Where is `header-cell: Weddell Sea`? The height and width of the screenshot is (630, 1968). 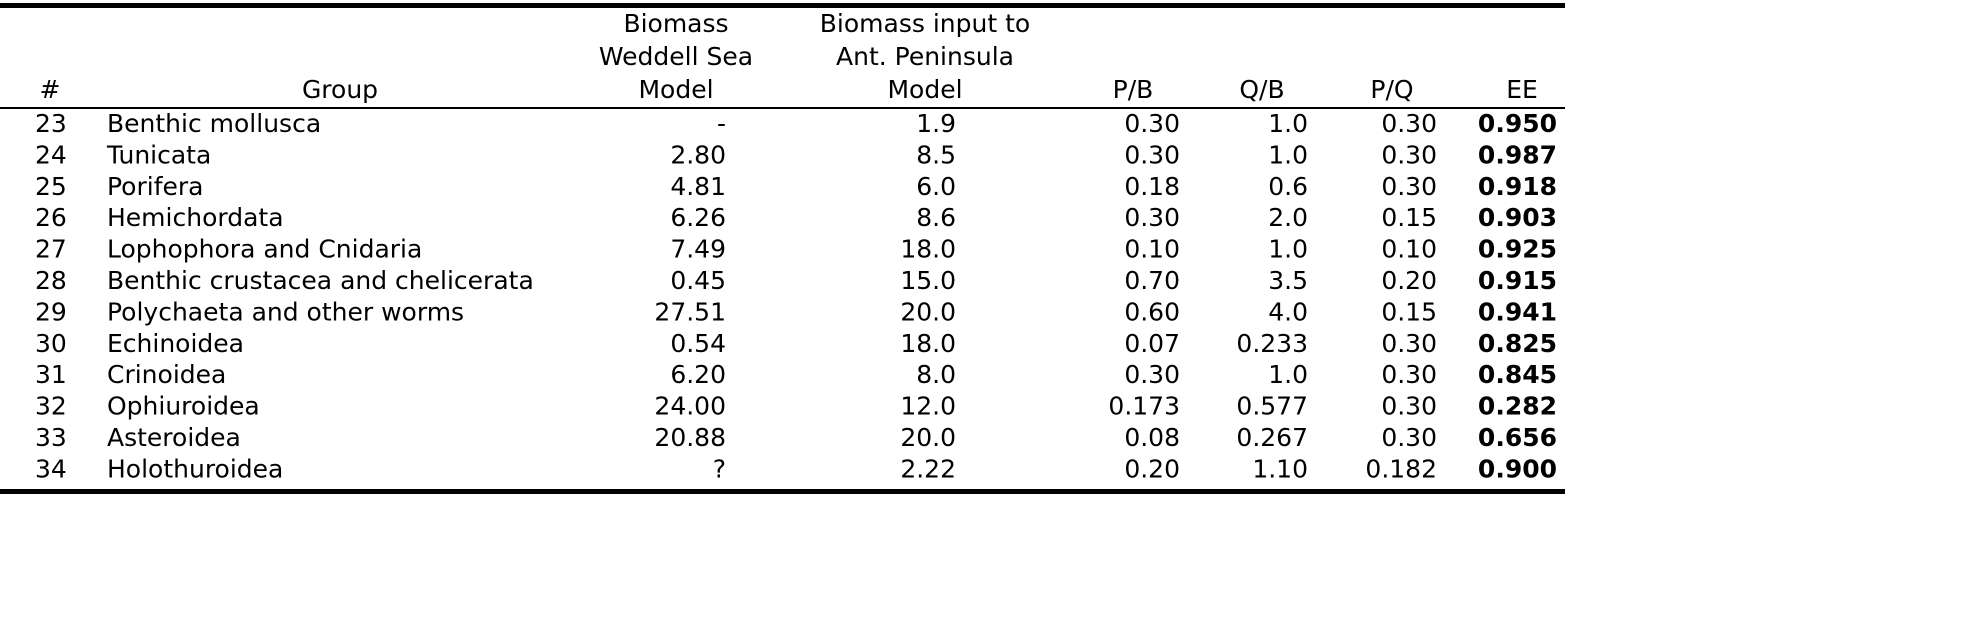 header-cell: Weddell Sea is located at coordinates (676, 56).